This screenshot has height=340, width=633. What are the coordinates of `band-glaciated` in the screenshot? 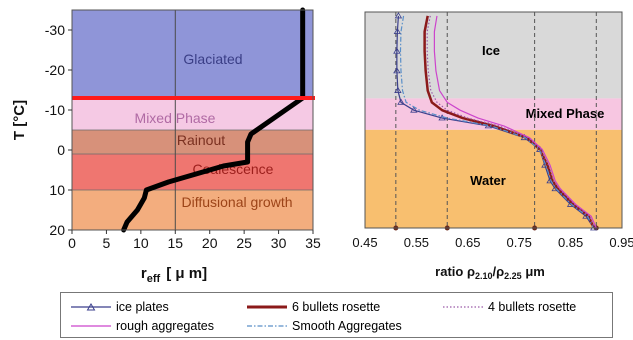 It's located at (192, 54).